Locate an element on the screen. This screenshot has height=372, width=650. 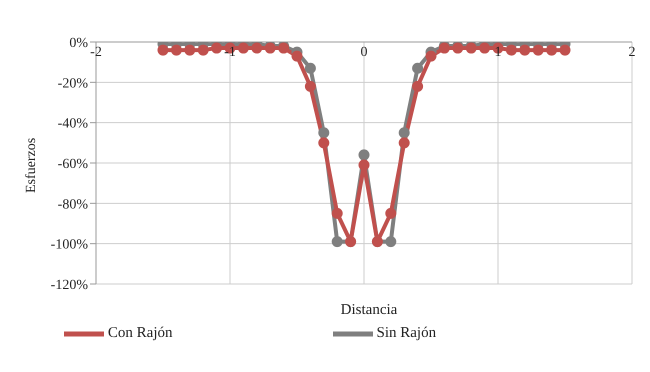
x-tick-label: -2 is located at coordinates (96, 52).